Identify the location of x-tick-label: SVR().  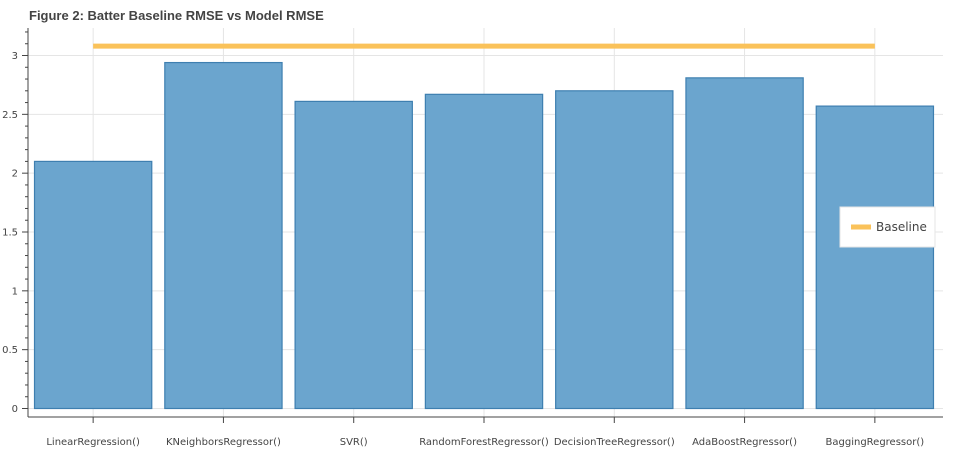
(354, 442).